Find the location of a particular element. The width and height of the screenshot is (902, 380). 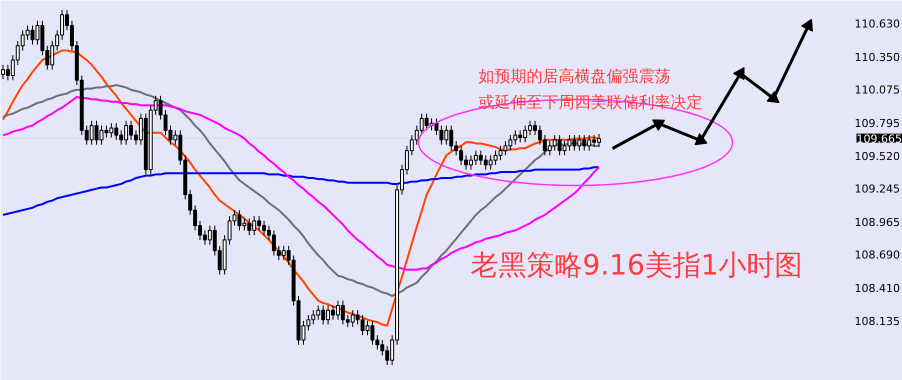

y-tick-label: 108.135 is located at coordinates (877, 321).